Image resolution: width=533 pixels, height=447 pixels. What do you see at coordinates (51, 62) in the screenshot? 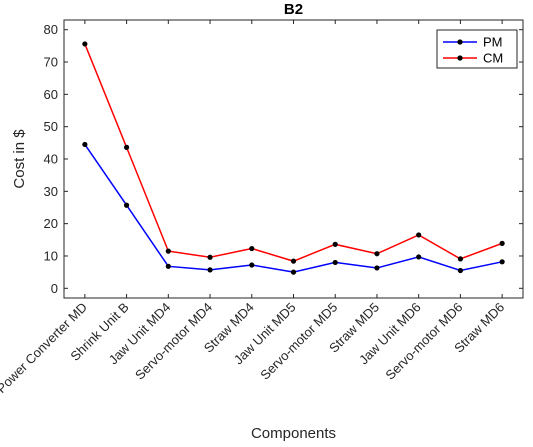
I see `y-tick-label: 70` at bounding box center [51, 62].